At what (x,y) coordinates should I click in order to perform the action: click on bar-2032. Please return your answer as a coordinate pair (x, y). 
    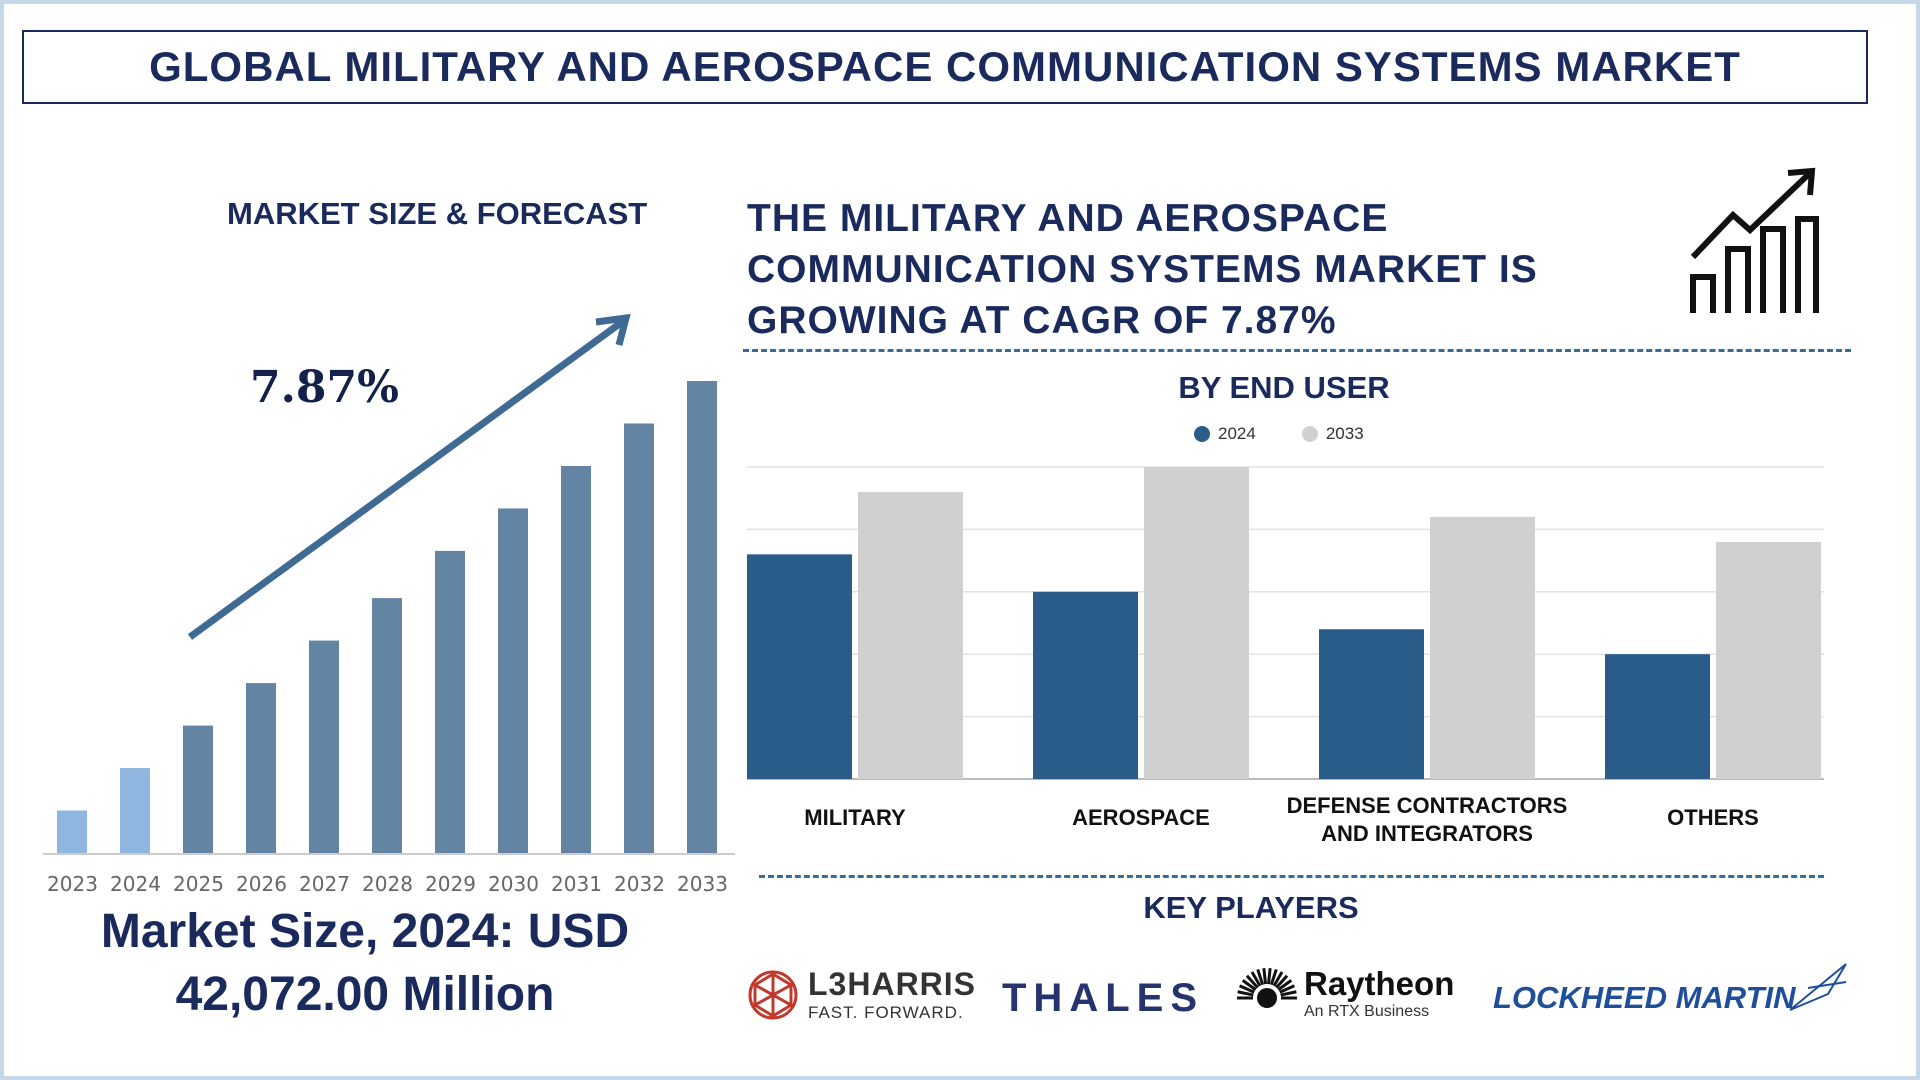
    Looking at the image, I should click on (639, 638).